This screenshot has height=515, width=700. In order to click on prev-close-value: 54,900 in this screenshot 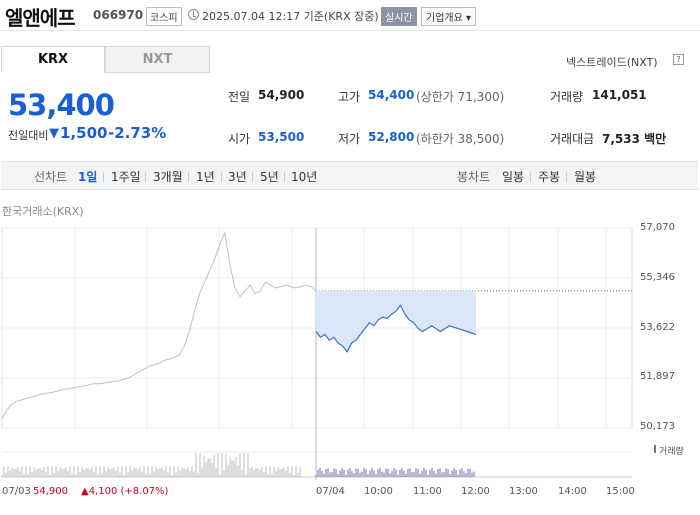, I will do `click(281, 95)`.